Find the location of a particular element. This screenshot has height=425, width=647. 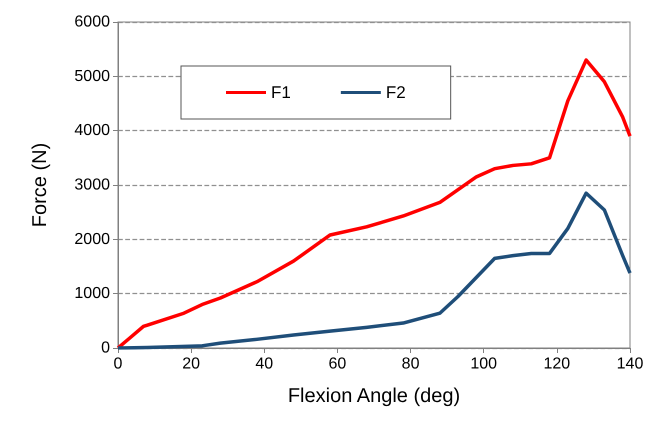

legend-label: F1 is located at coordinates (281, 92).